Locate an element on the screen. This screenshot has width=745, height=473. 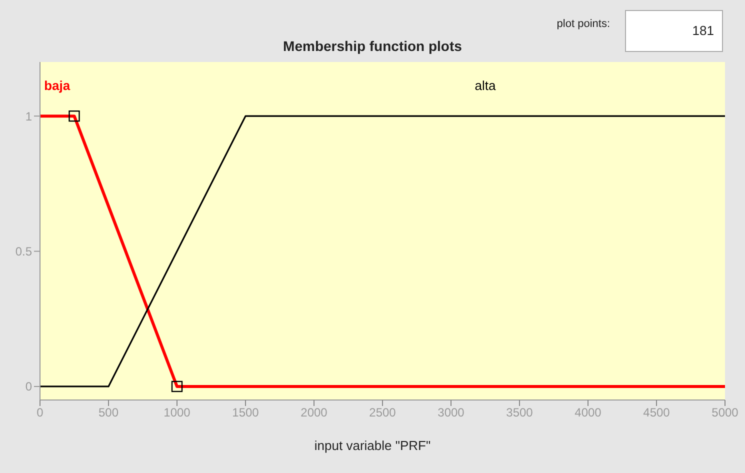
y-tick-label: 0 is located at coordinates (28, 387).